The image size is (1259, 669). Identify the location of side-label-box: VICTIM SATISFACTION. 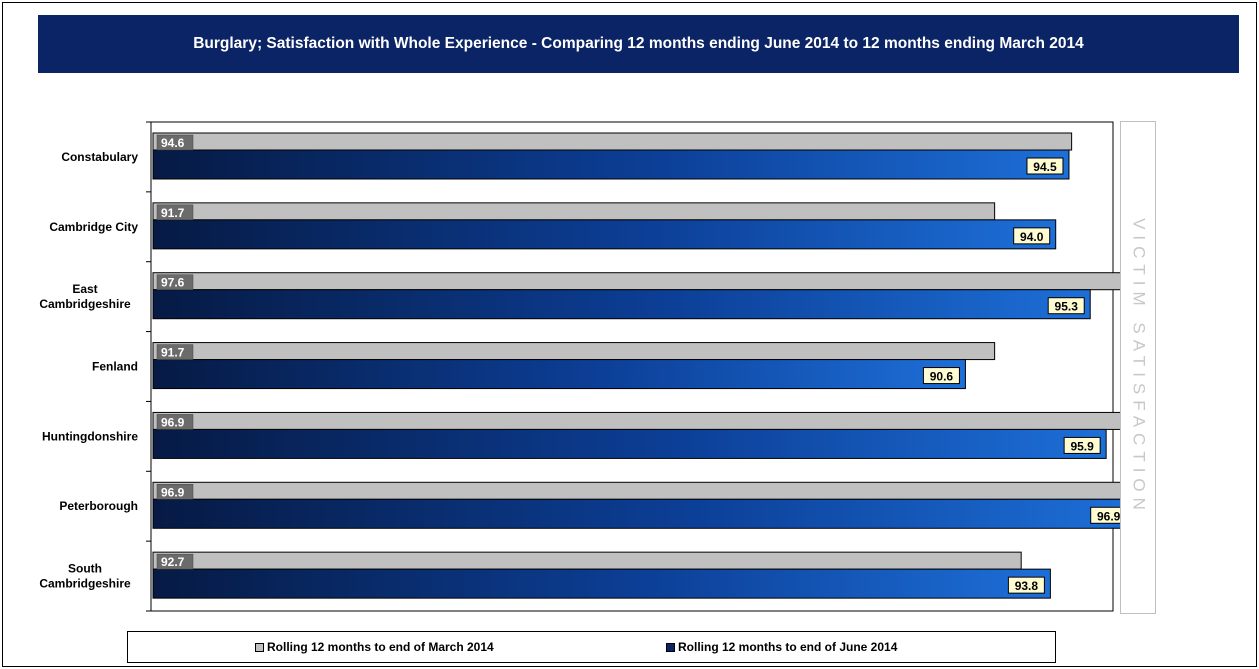
(1138, 367).